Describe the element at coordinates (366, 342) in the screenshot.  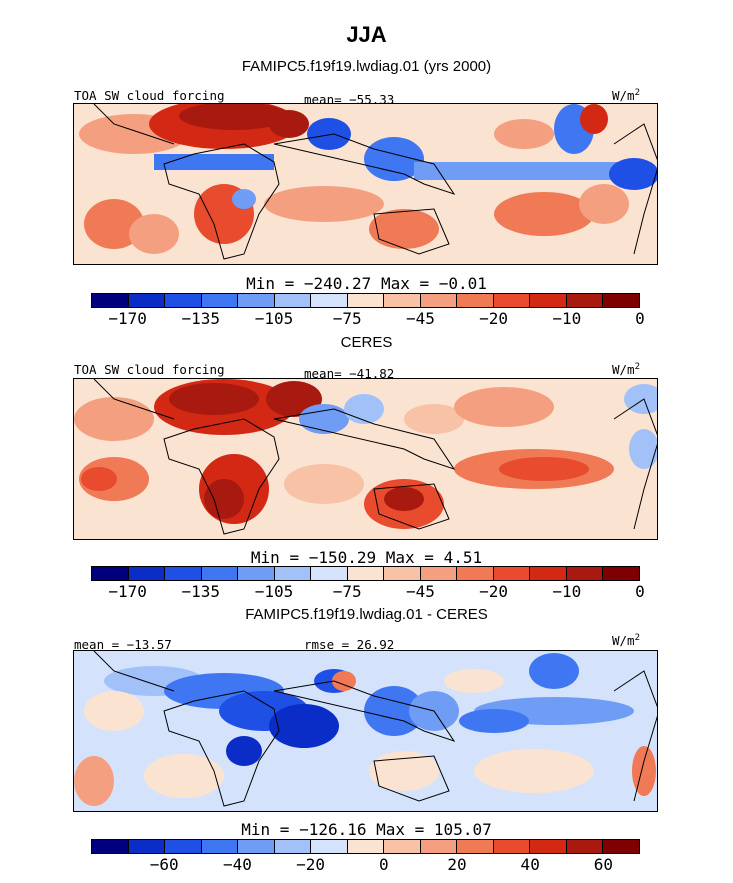
I see `panel-2-subtitle: CERES` at that location.